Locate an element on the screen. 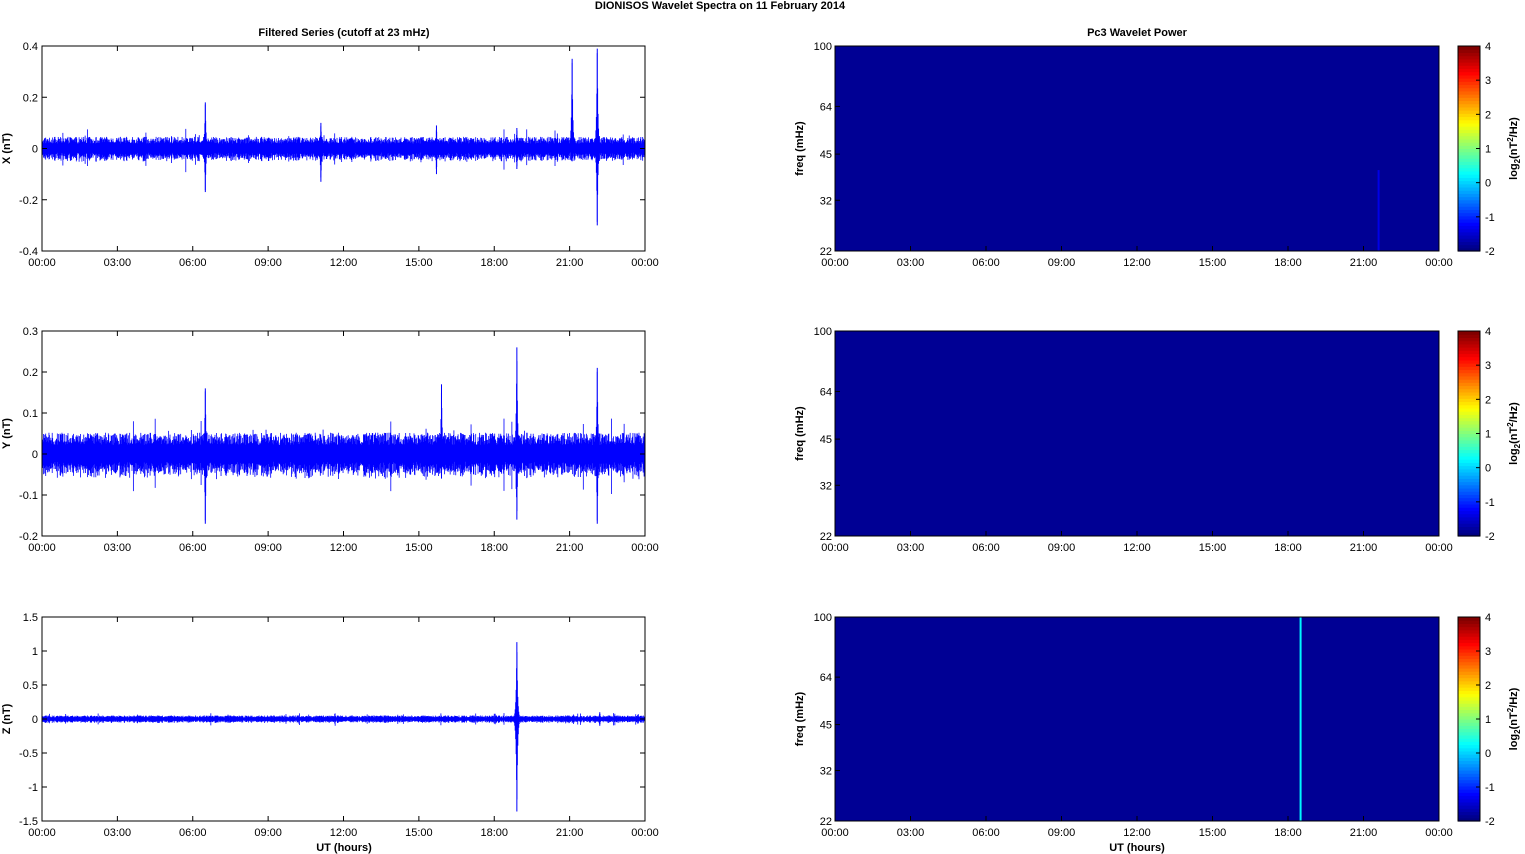  wavelet-heatmap is located at coordinates (1137, 719).